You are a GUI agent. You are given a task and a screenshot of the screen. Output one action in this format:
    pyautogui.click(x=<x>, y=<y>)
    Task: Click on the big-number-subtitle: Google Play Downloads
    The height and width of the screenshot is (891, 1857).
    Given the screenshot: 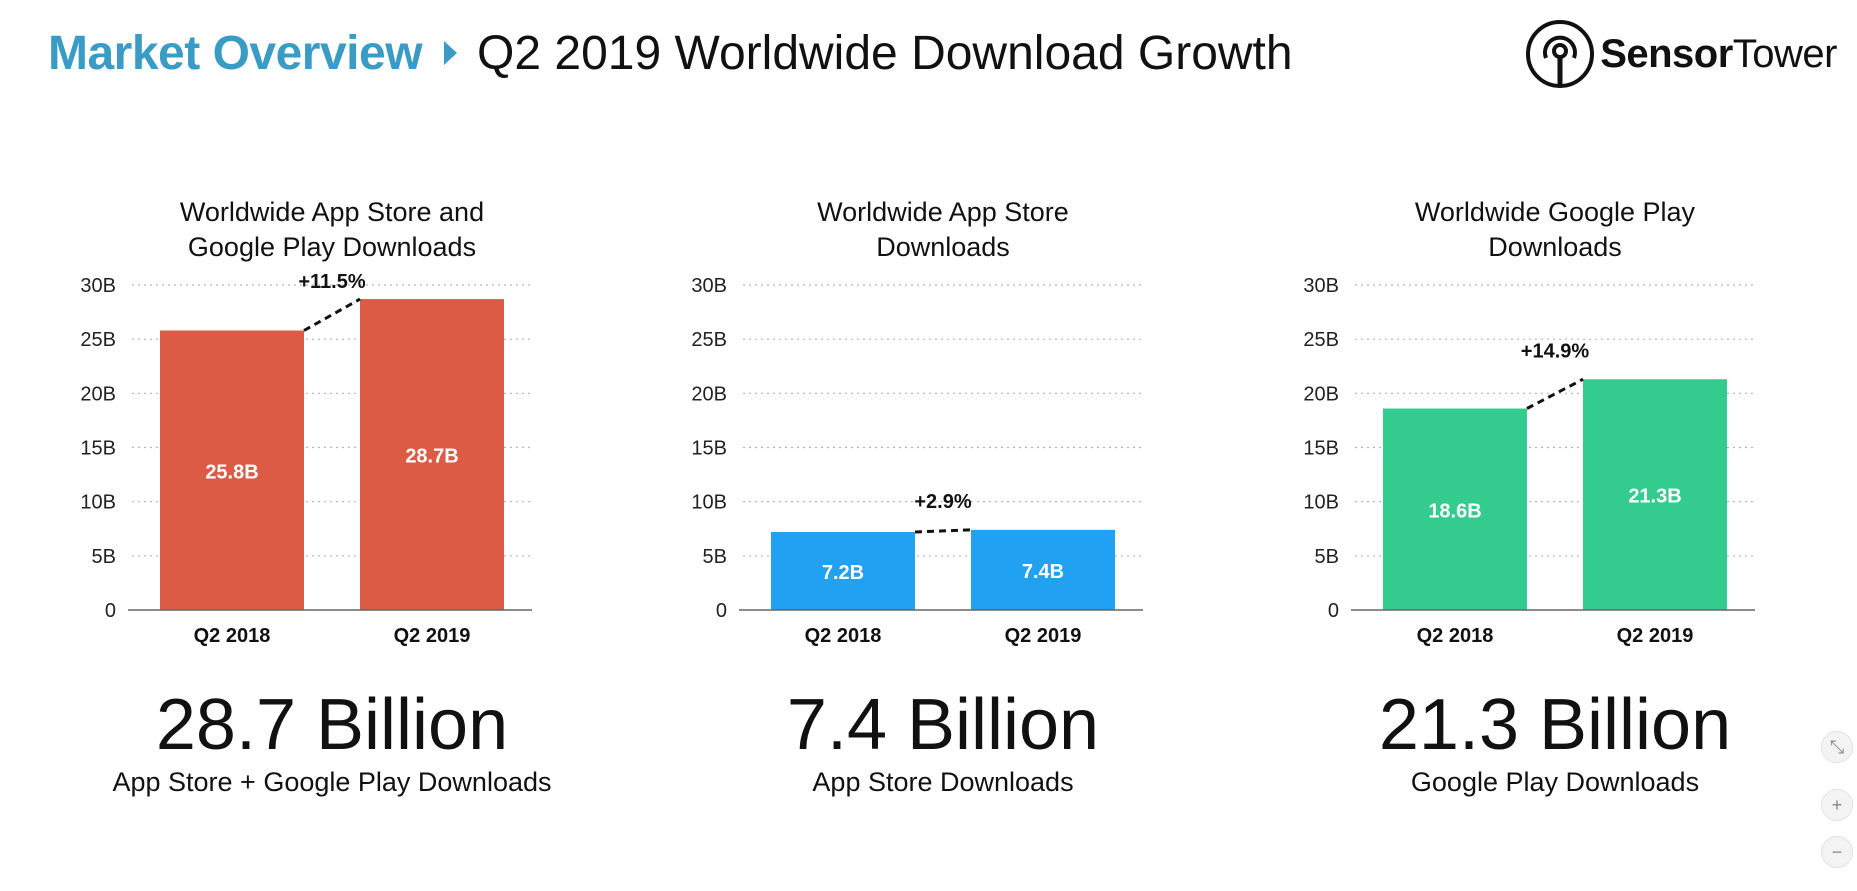 What is the action you would take?
    pyautogui.click(x=1555, y=782)
    